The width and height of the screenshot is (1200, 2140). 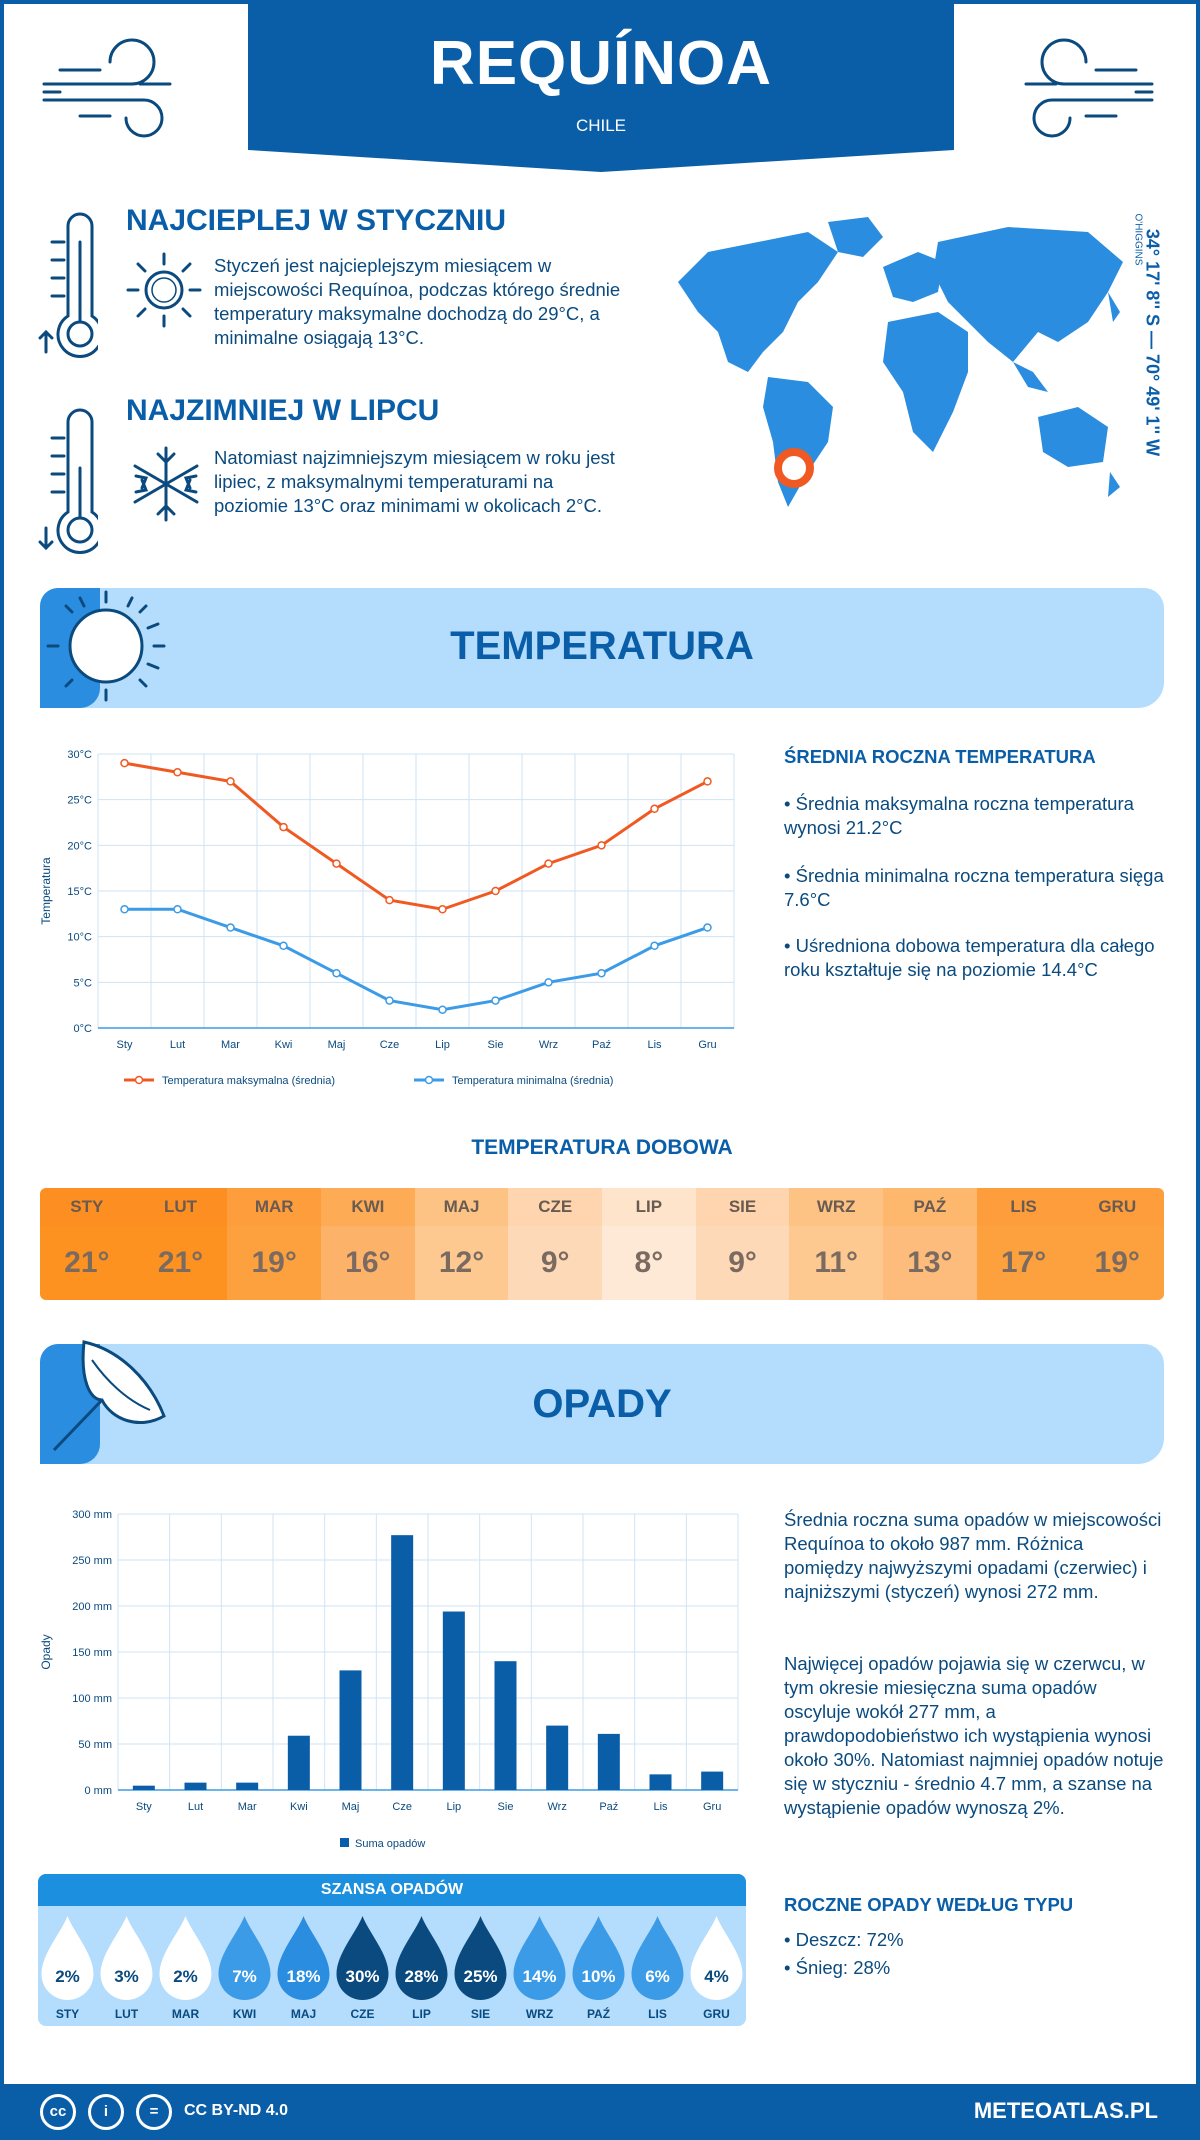 I want to click on daily-temp-column: KWI 16°, so click(x=368, y=1244).